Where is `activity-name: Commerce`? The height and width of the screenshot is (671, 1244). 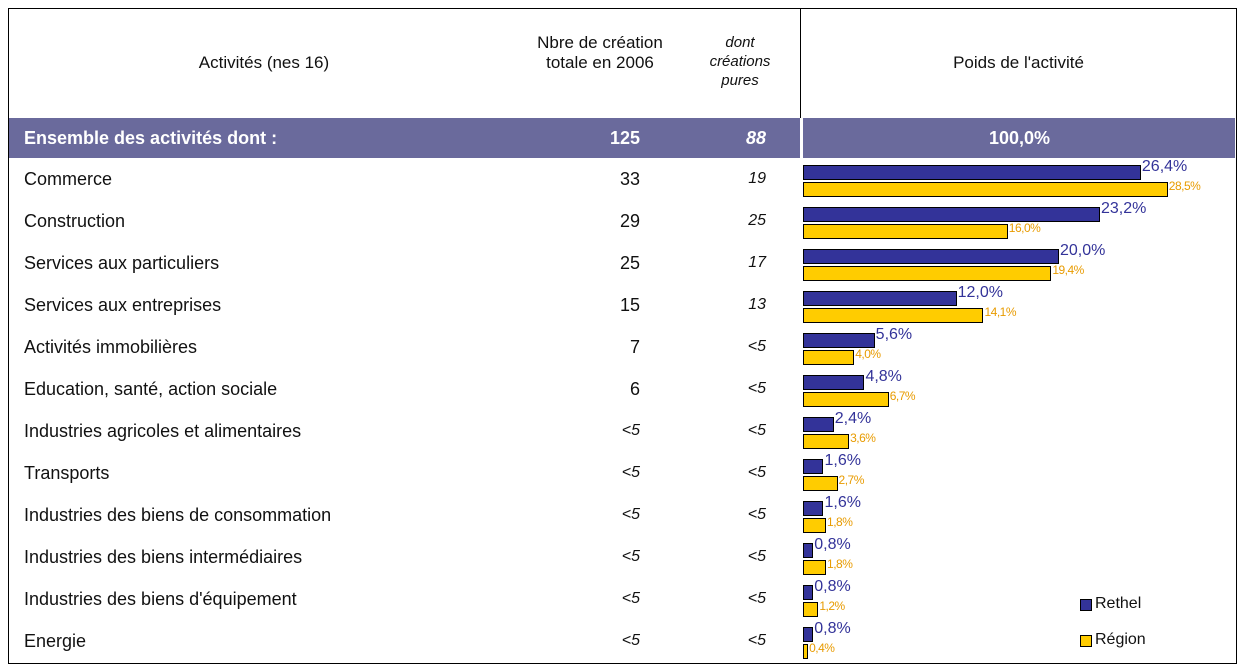
activity-name: Commerce is located at coordinates (68, 179).